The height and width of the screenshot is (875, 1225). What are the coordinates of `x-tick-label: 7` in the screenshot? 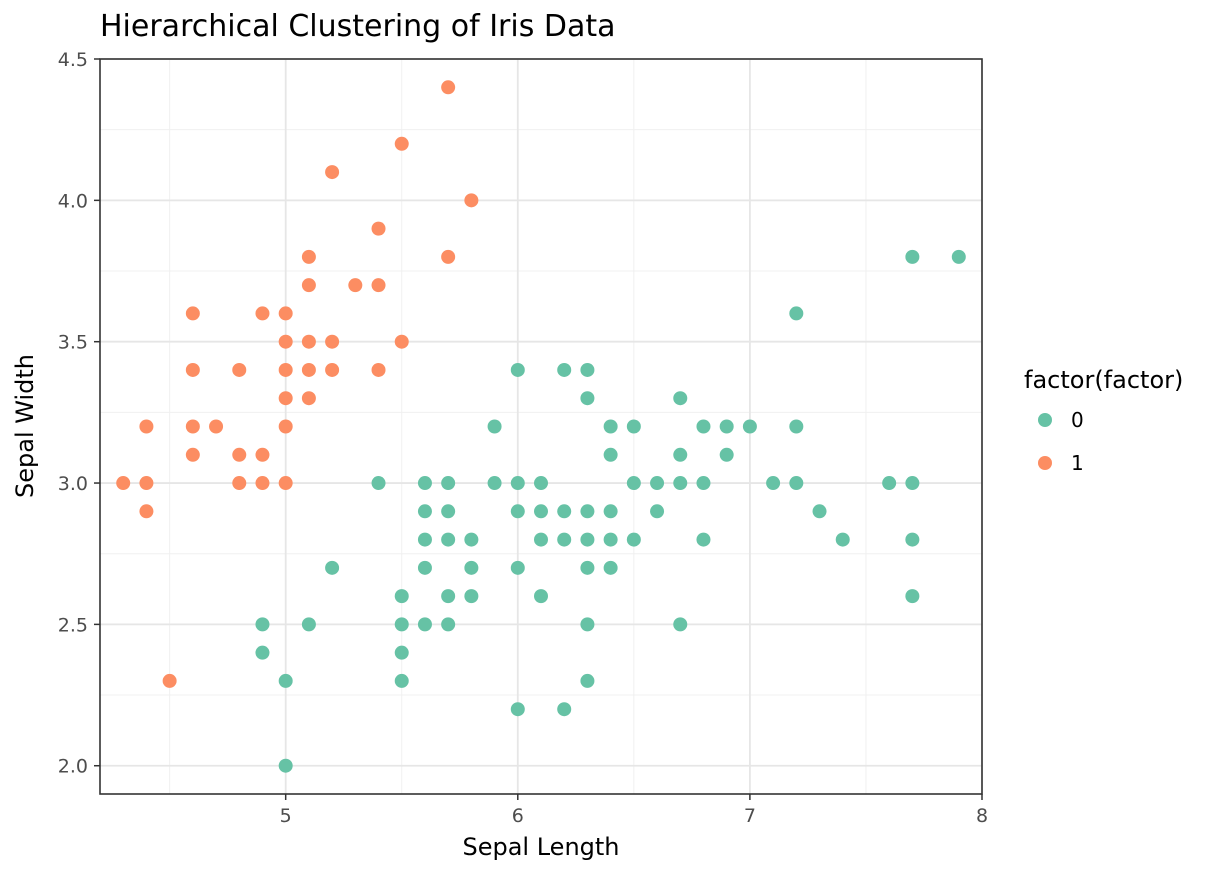 It's located at (750, 816).